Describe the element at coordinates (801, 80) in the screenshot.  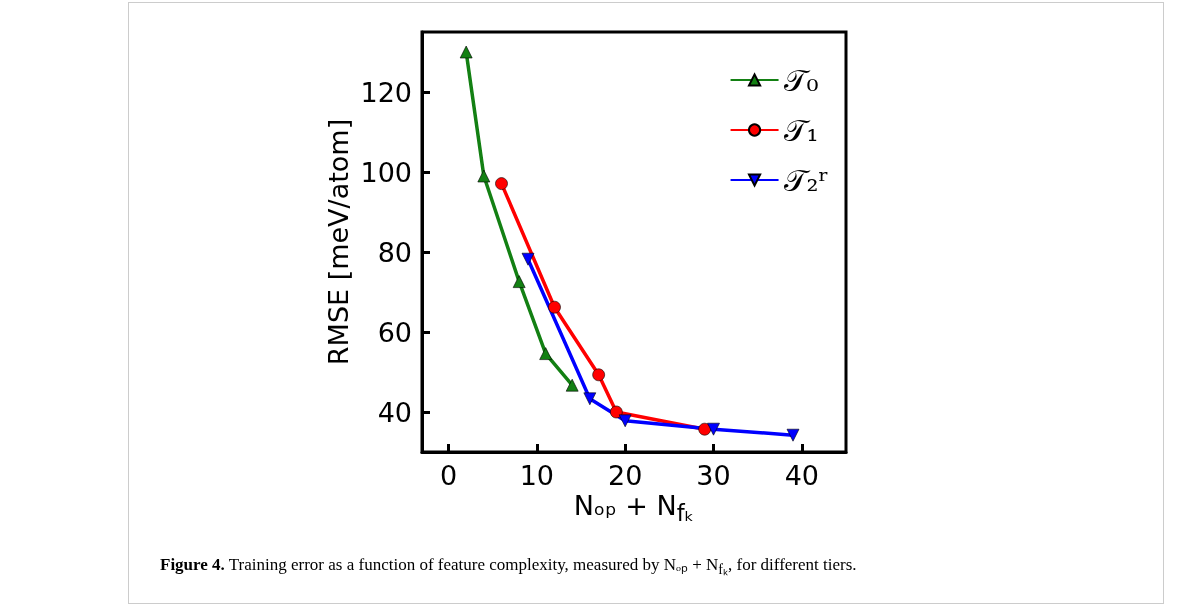
I see `legend-label: 𝒯₀` at that location.